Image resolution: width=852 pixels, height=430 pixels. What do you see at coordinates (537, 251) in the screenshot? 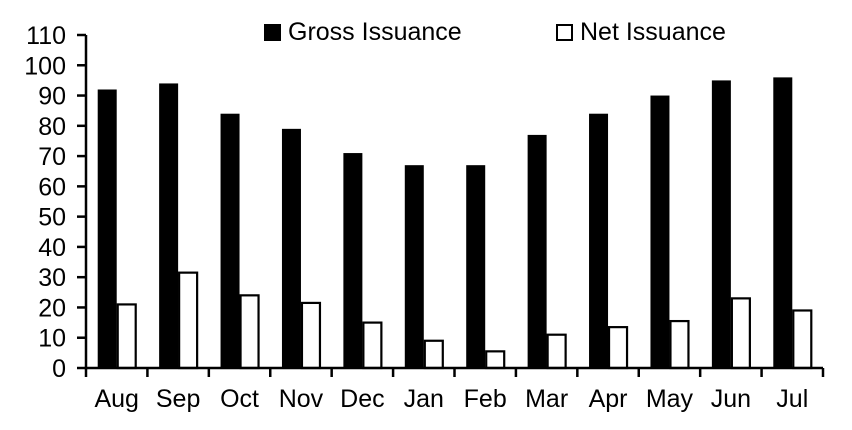
I see `bar-gross-Mar` at bounding box center [537, 251].